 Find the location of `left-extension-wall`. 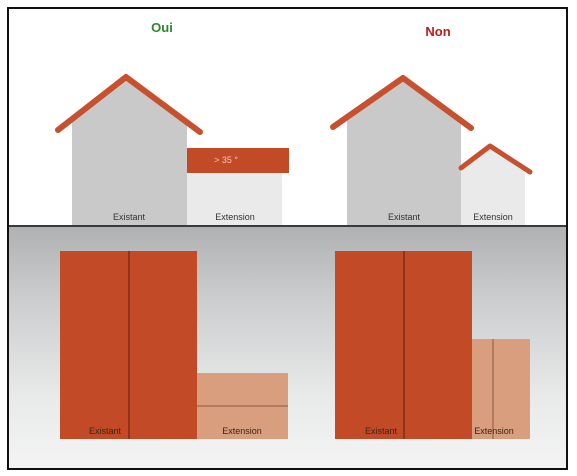

left-extension-wall is located at coordinates (234, 199).